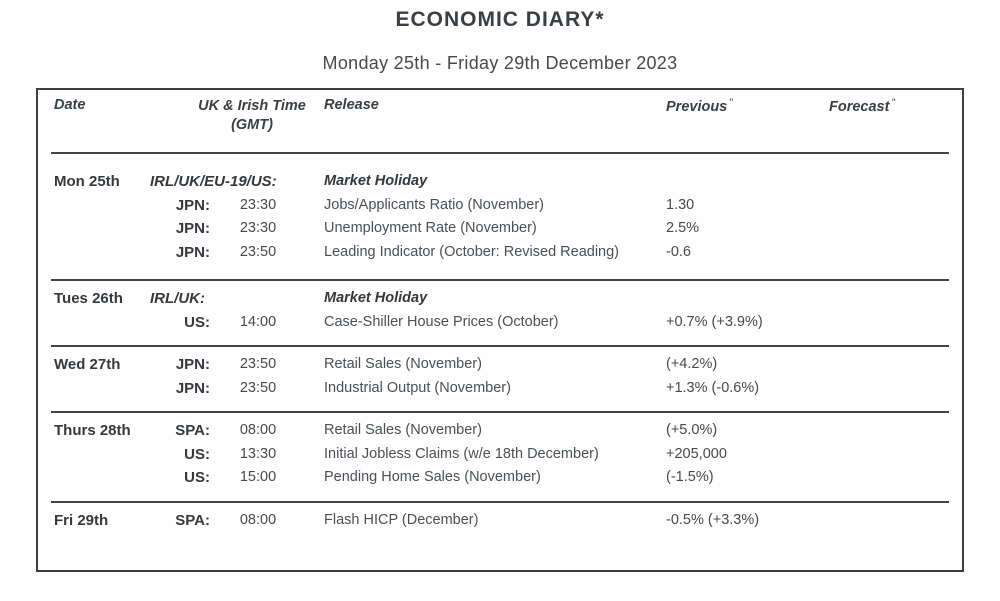 The image size is (1000, 601). I want to click on release-cell: Unemployment Rate (November), so click(430, 228).